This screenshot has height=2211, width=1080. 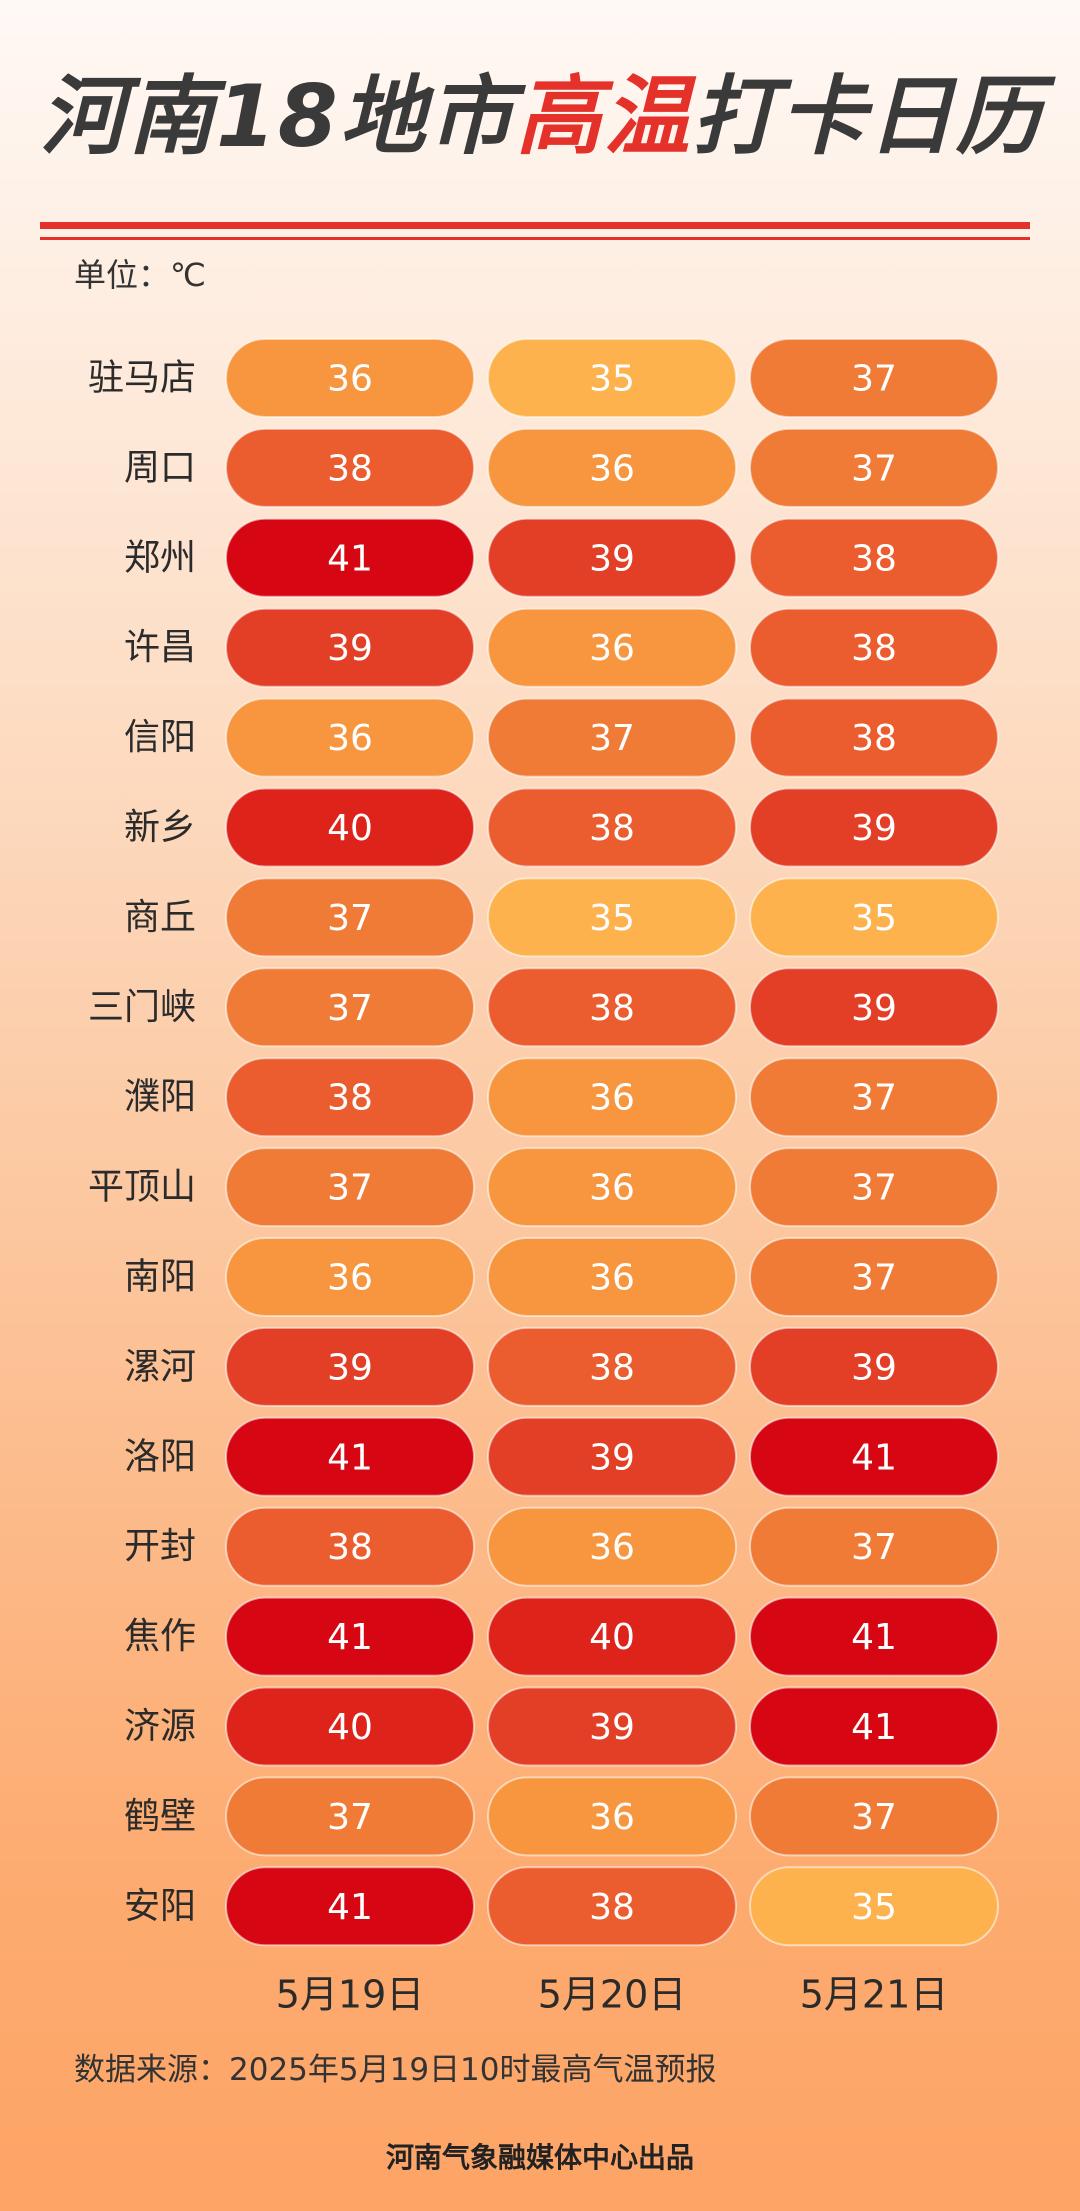 What do you see at coordinates (160, 1726) in the screenshot?
I see `city-label: 济源` at bounding box center [160, 1726].